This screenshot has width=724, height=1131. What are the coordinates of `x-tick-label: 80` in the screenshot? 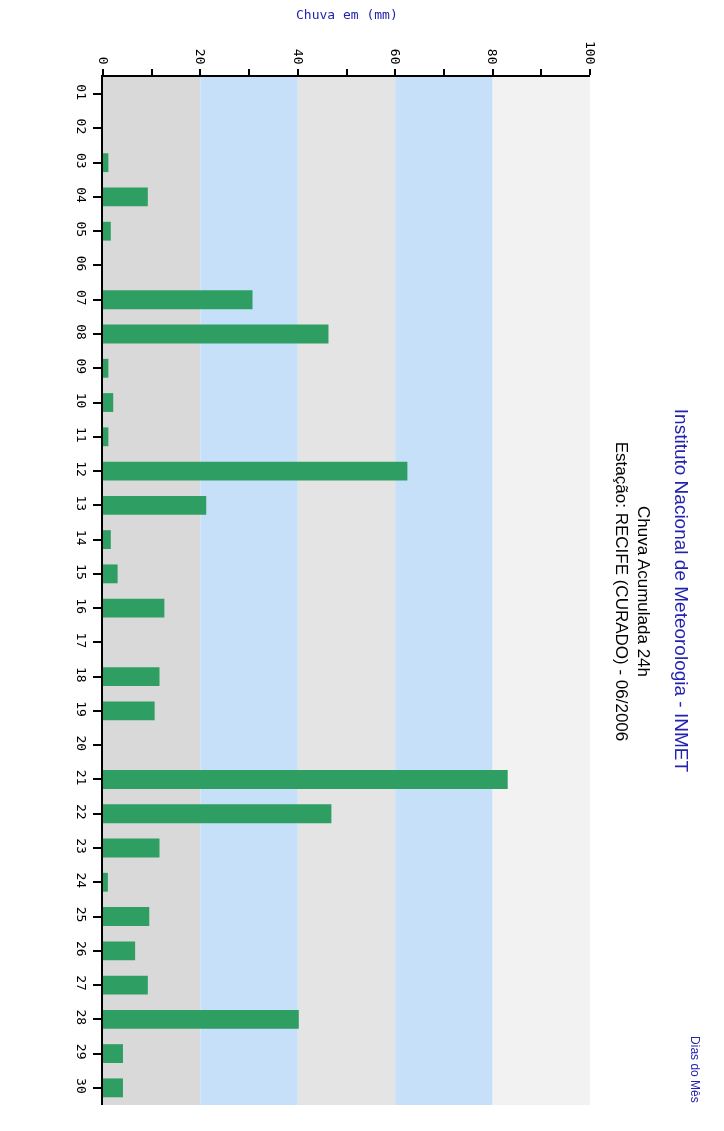 It's located at (493, 56).